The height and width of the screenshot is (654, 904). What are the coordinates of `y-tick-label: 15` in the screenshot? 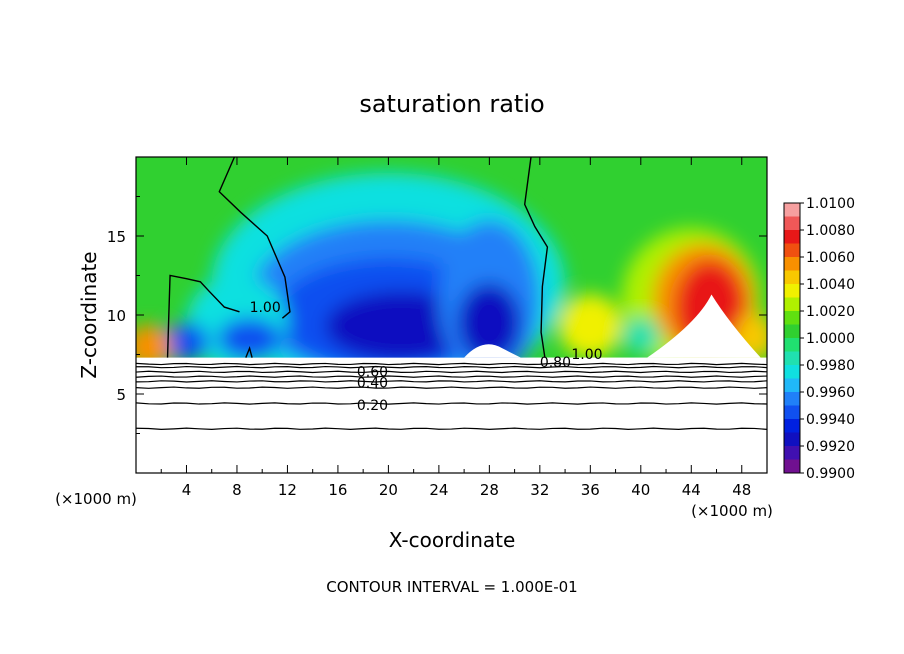 It's located at (116, 237).